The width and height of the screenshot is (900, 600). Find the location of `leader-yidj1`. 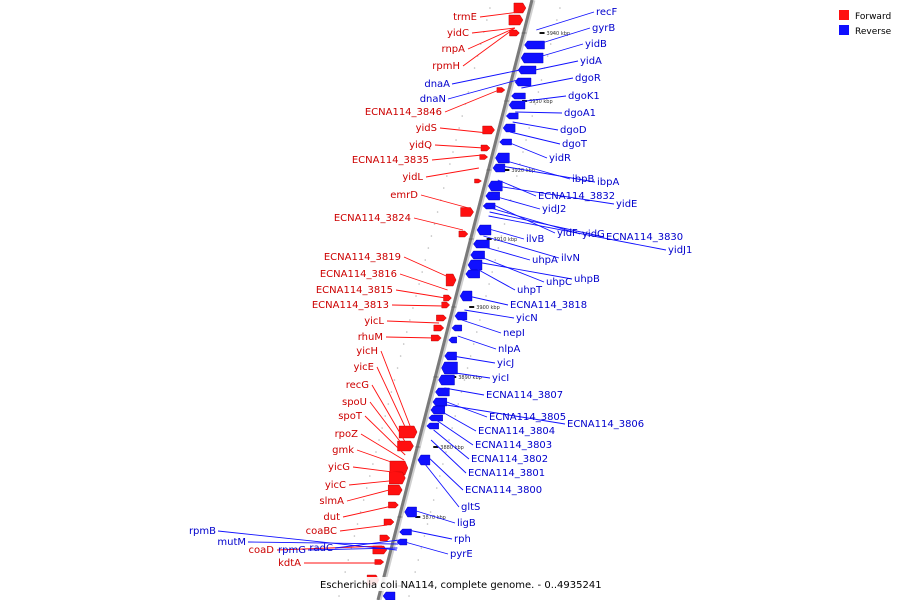

leader-yidj1 is located at coordinates (577, 233).